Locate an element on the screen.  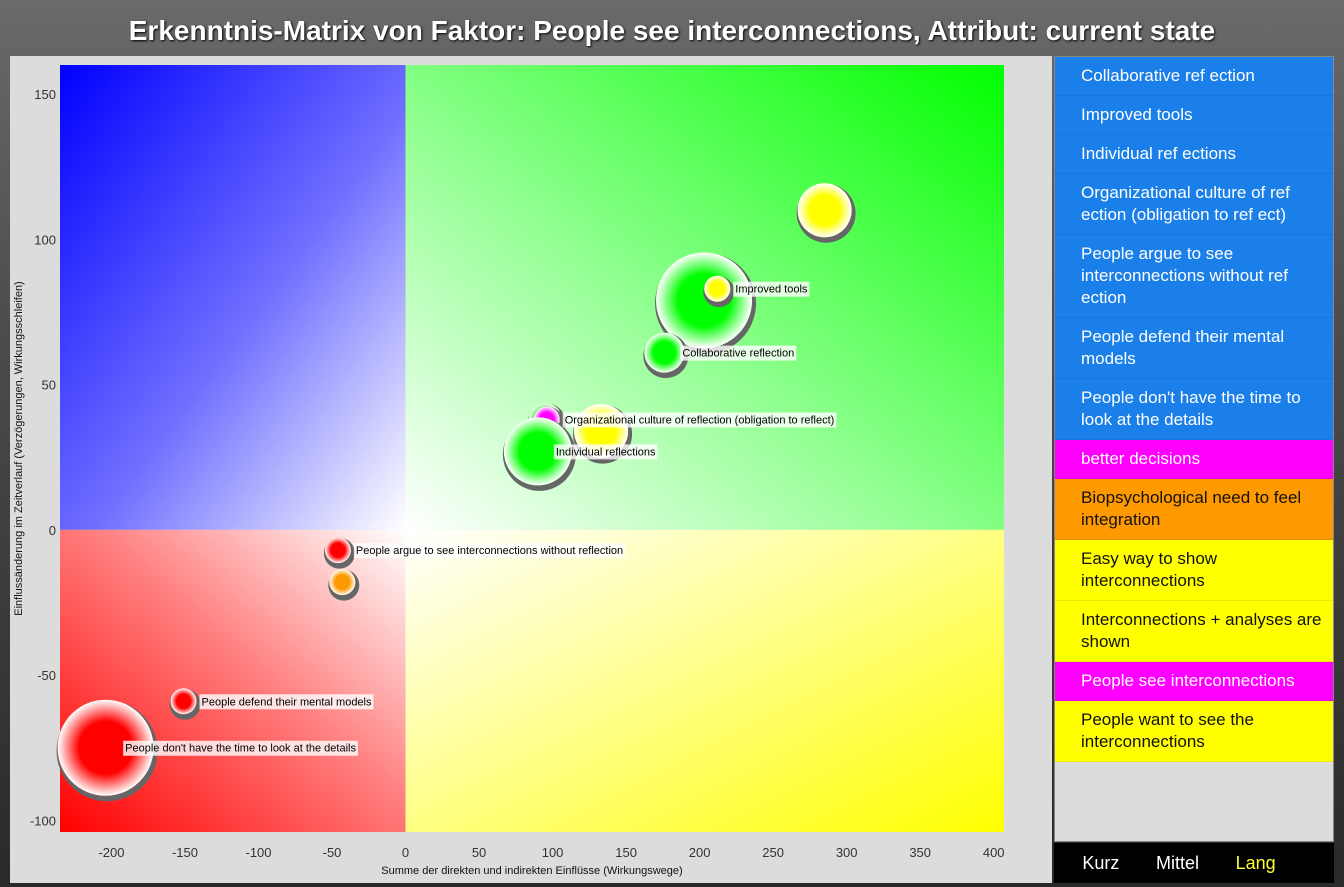
legend-item: Individual ref ections is located at coordinates (1194, 154).